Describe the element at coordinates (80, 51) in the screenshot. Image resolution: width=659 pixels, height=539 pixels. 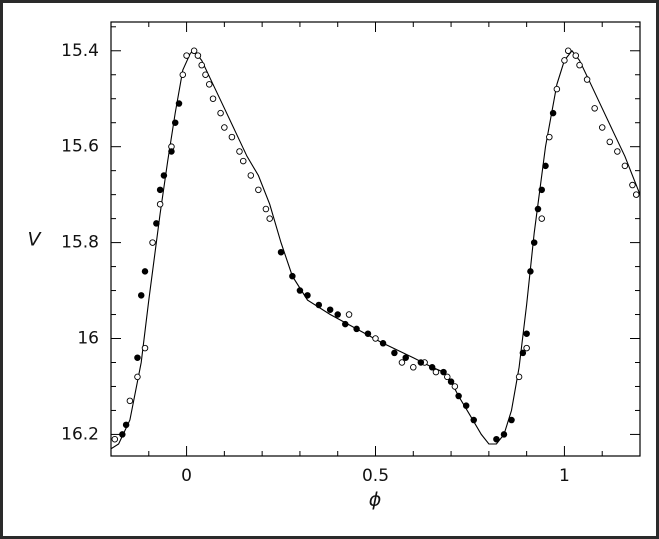
I see `y-tick-label: 15.4` at that location.